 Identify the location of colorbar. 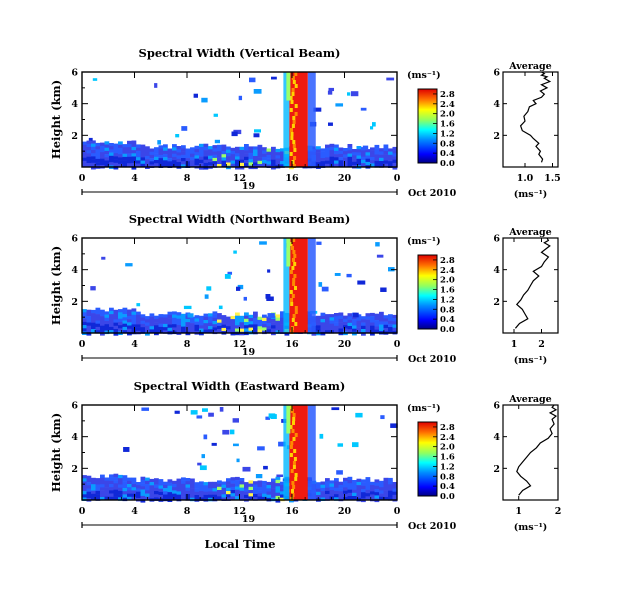
(427, 126).